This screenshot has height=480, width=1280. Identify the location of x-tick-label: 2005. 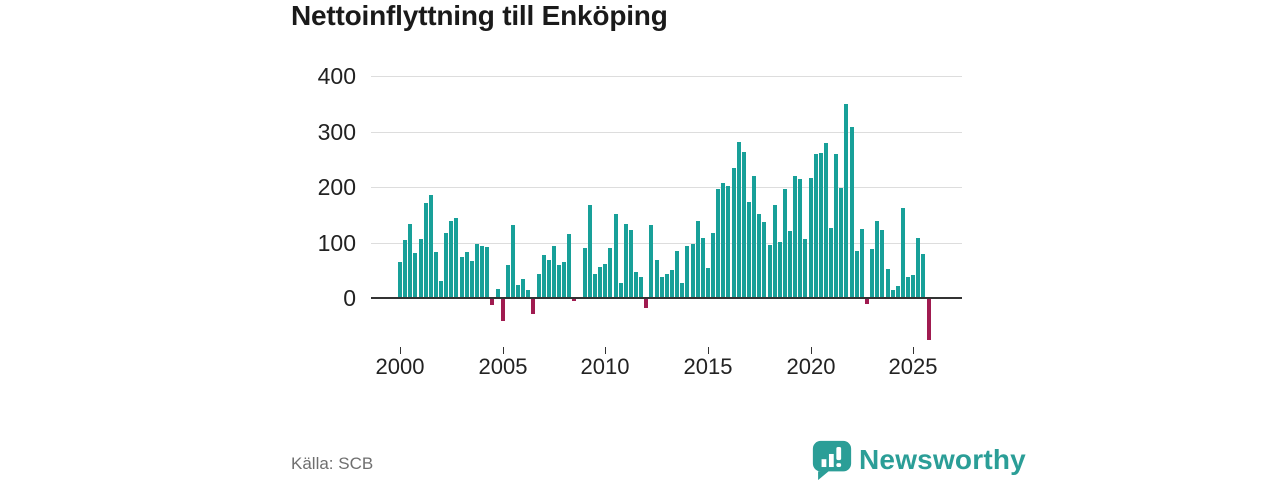
(503, 366).